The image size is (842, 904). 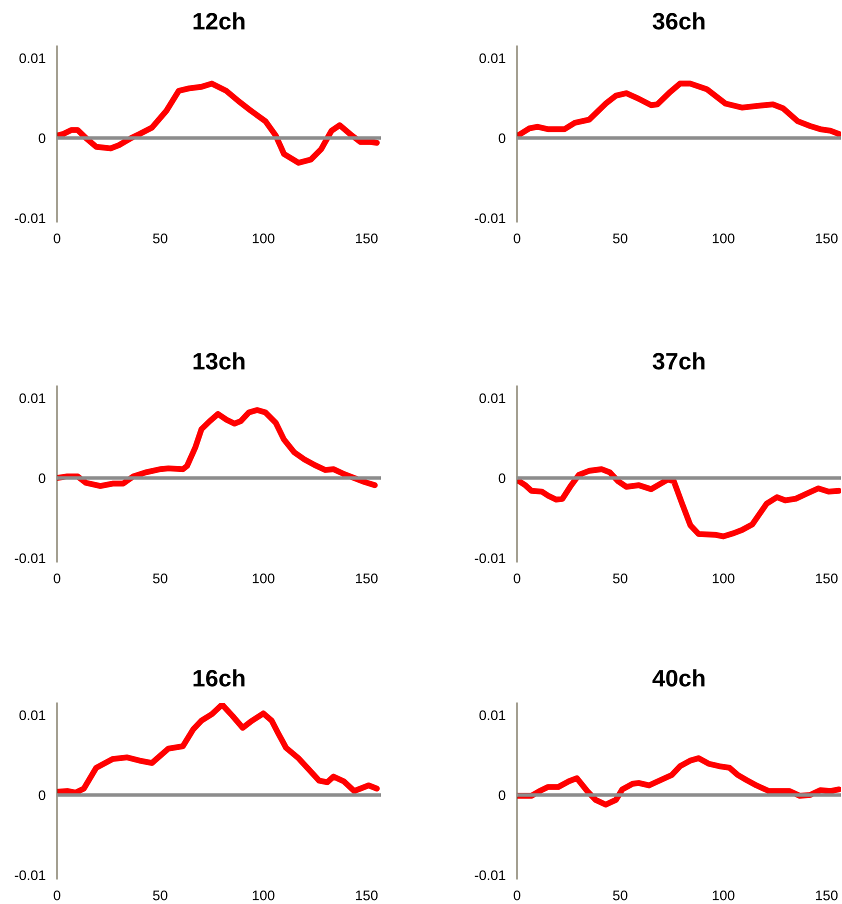 I want to click on chart-title: 37ch, so click(x=678, y=361).